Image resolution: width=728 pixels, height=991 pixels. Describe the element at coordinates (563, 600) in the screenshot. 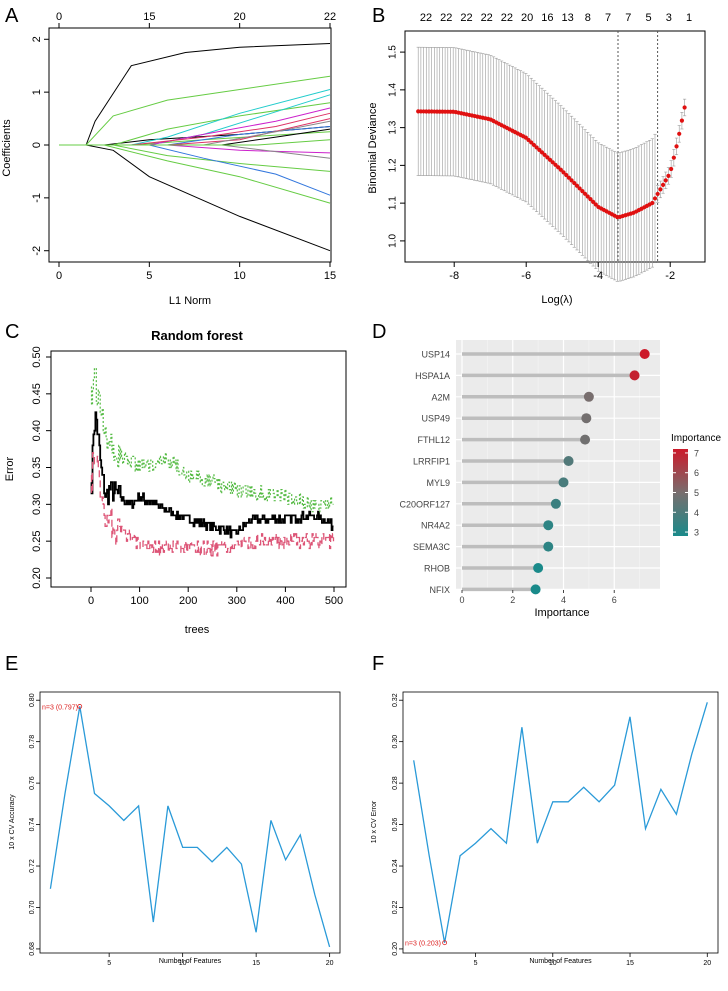

I see `panel-d-xtick-label: 4` at that location.